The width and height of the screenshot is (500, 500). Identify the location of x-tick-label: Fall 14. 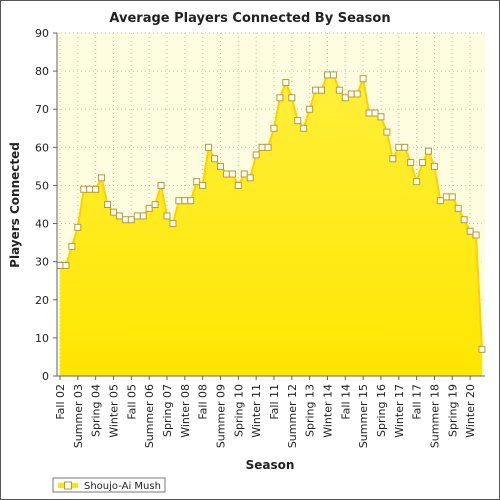
(345, 402).